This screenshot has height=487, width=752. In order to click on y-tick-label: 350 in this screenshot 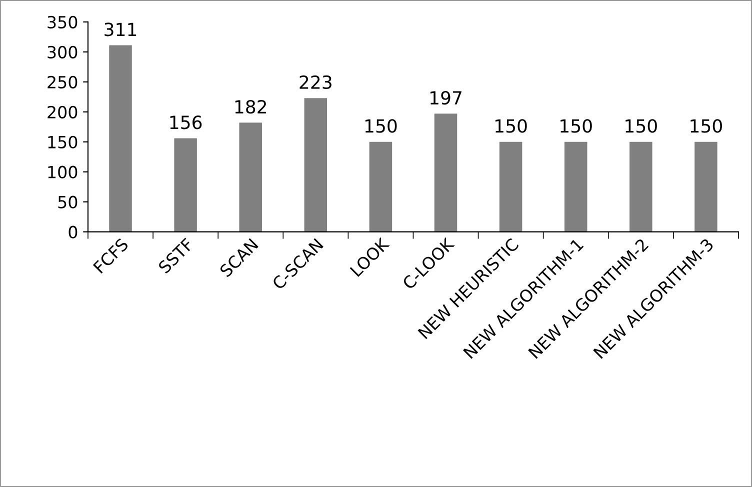, I will do `click(63, 22)`.